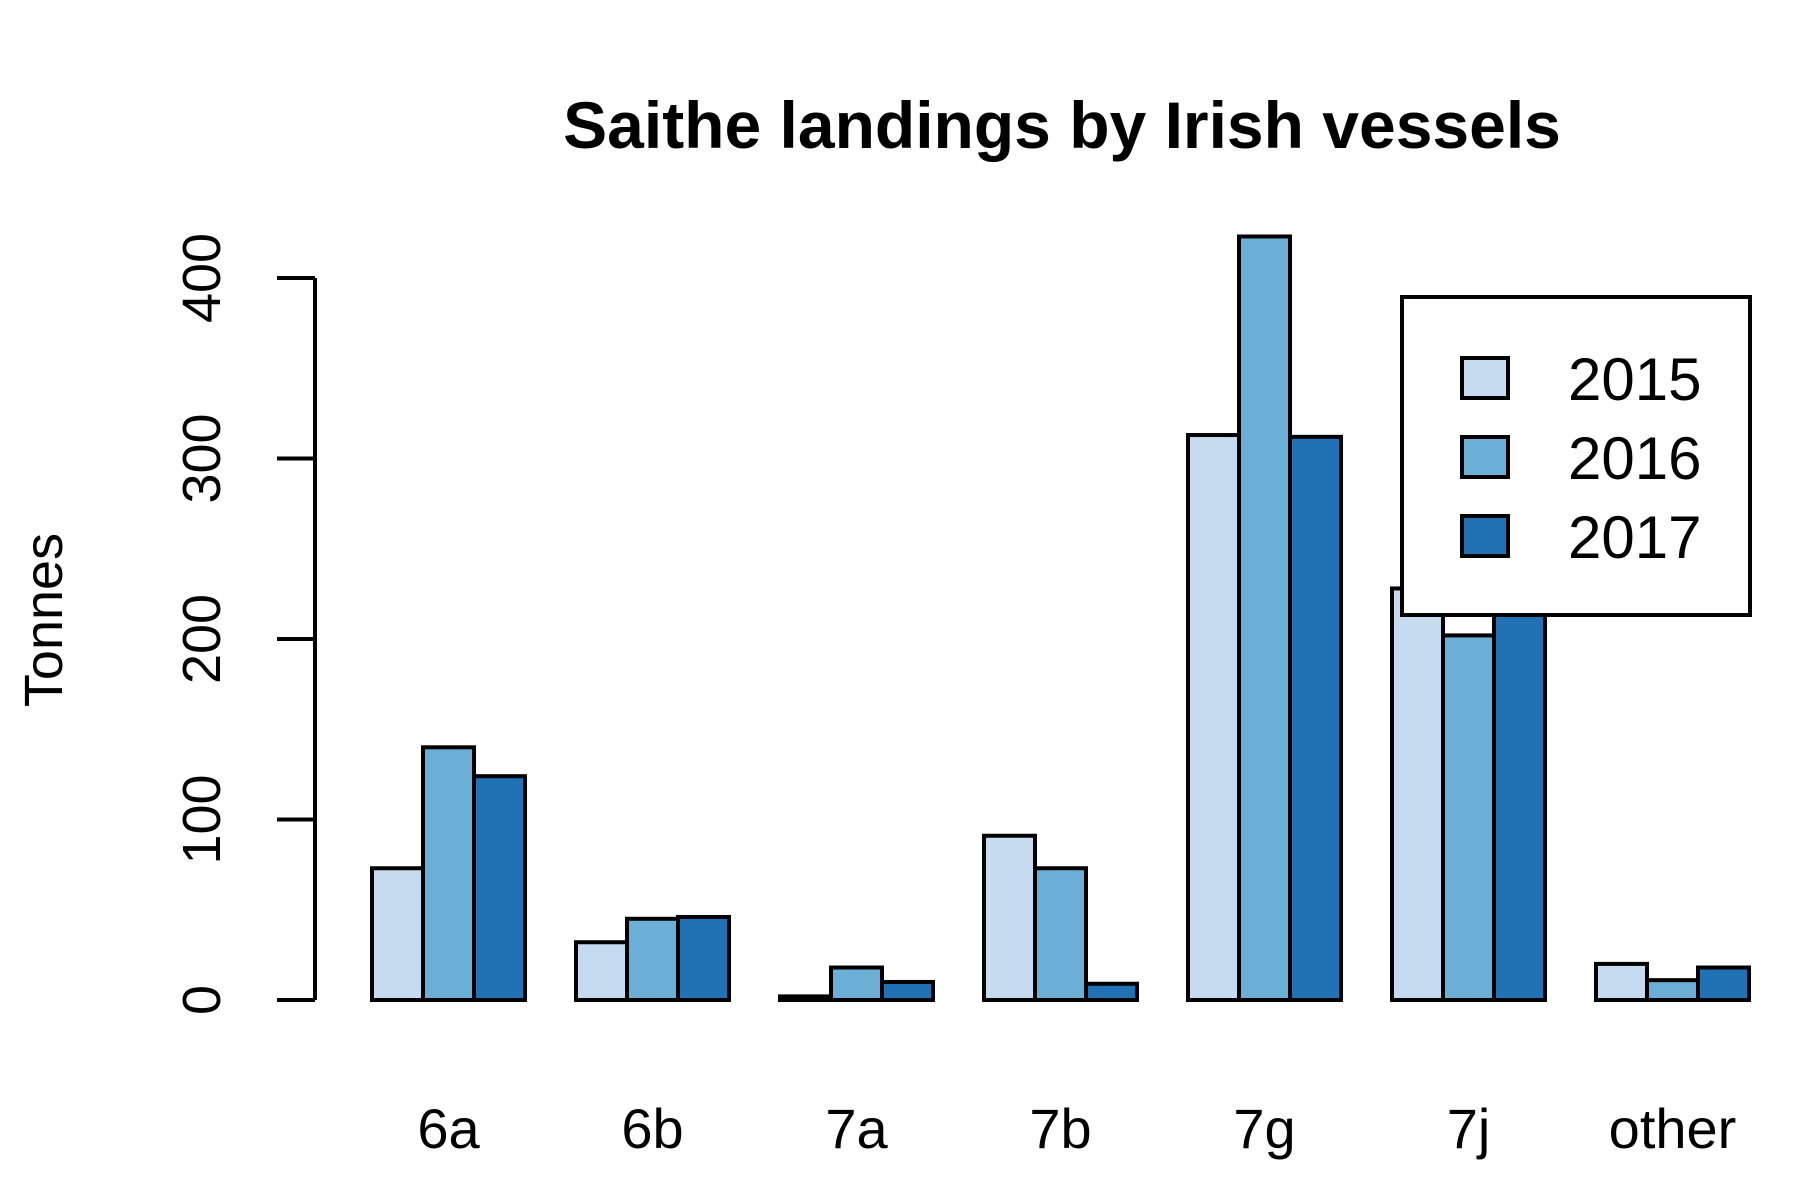  What do you see at coordinates (244, 624) in the screenshot?
I see `y-axis: 0 100 200 300 400` at bounding box center [244, 624].